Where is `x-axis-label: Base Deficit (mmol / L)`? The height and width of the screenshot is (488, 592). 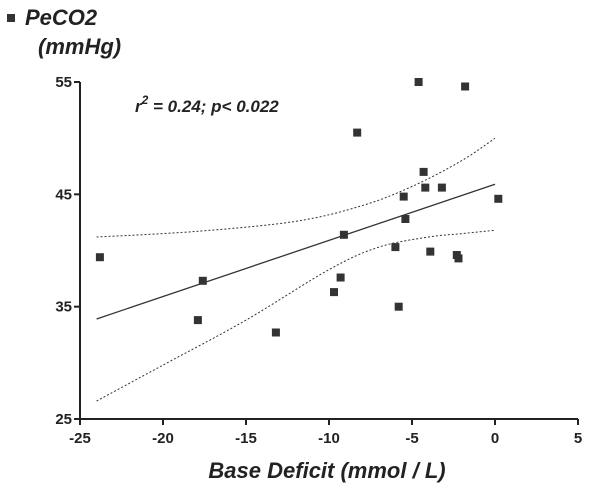
x-axis-label: Base Deficit (mmol / L) is located at coordinates (326, 470).